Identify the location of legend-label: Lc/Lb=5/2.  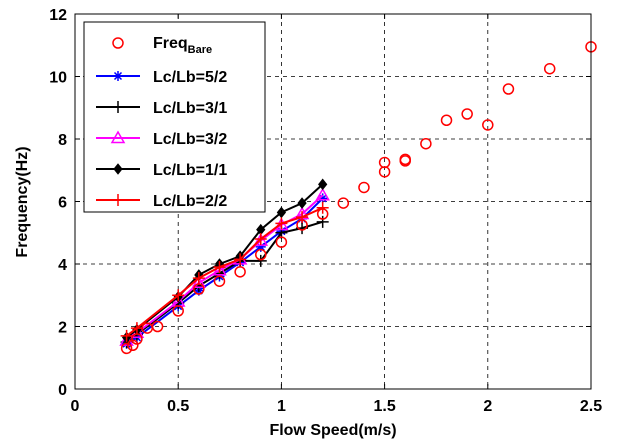
(190, 77).